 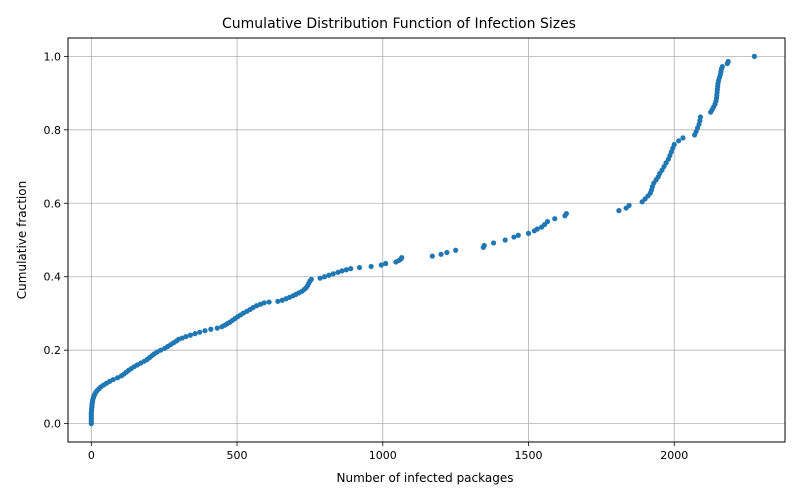 I want to click on x-tick-label: 0, so click(x=91, y=455).